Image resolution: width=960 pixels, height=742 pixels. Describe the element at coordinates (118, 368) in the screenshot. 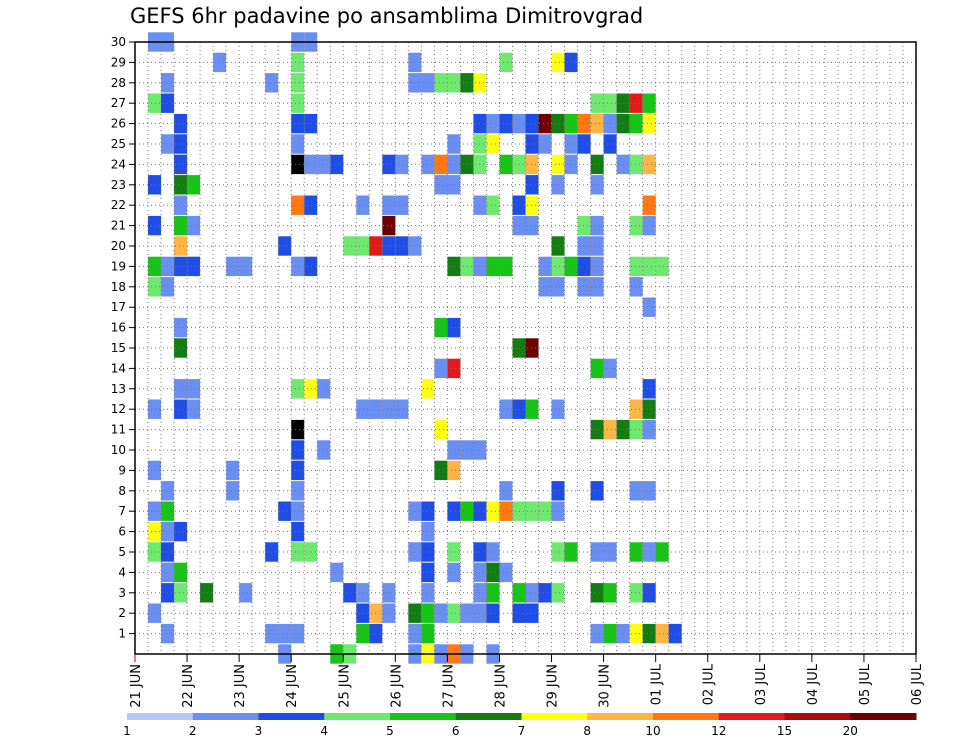

I see `y-tick-label: 14` at that location.